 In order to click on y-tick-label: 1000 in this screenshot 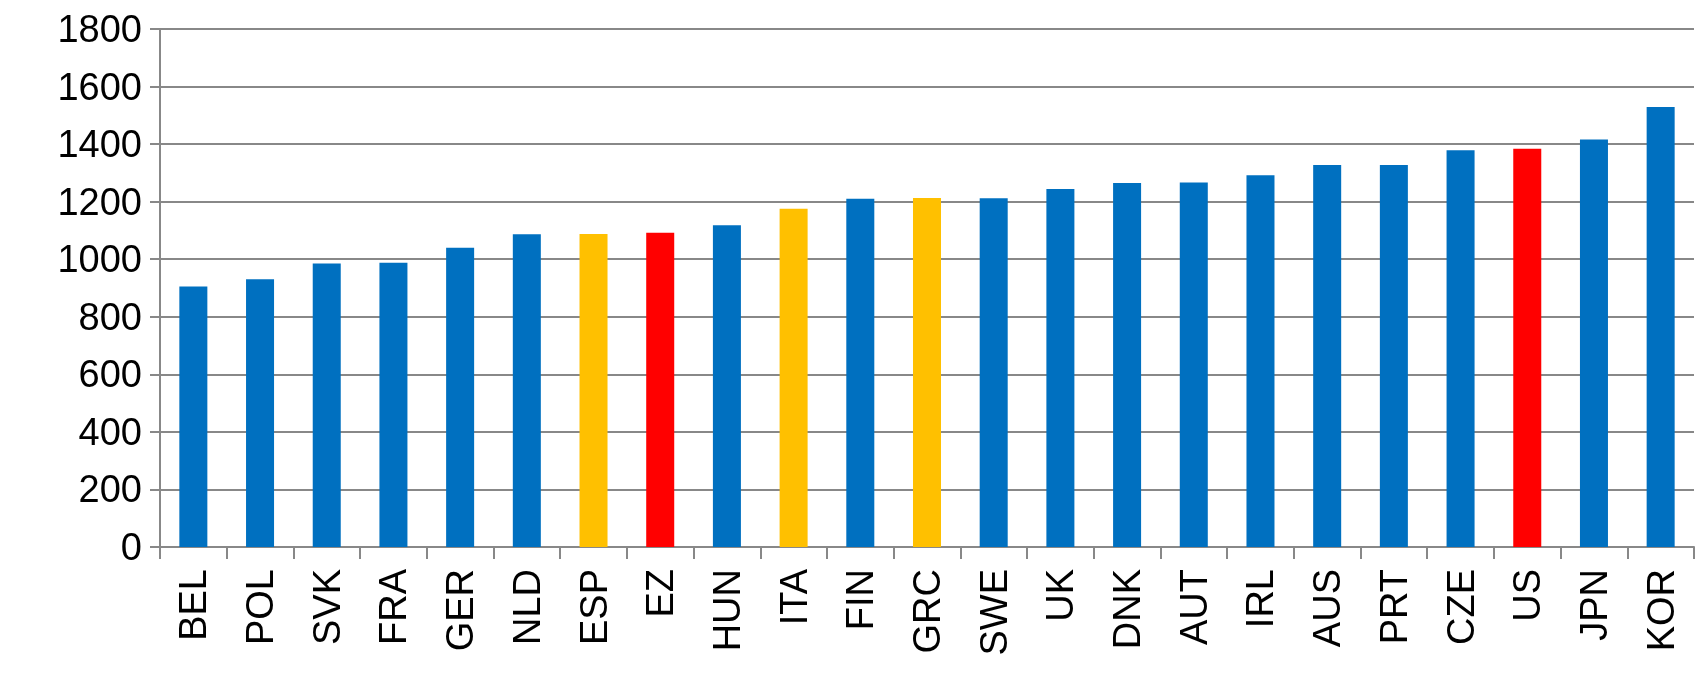, I will do `click(99, 259)`.